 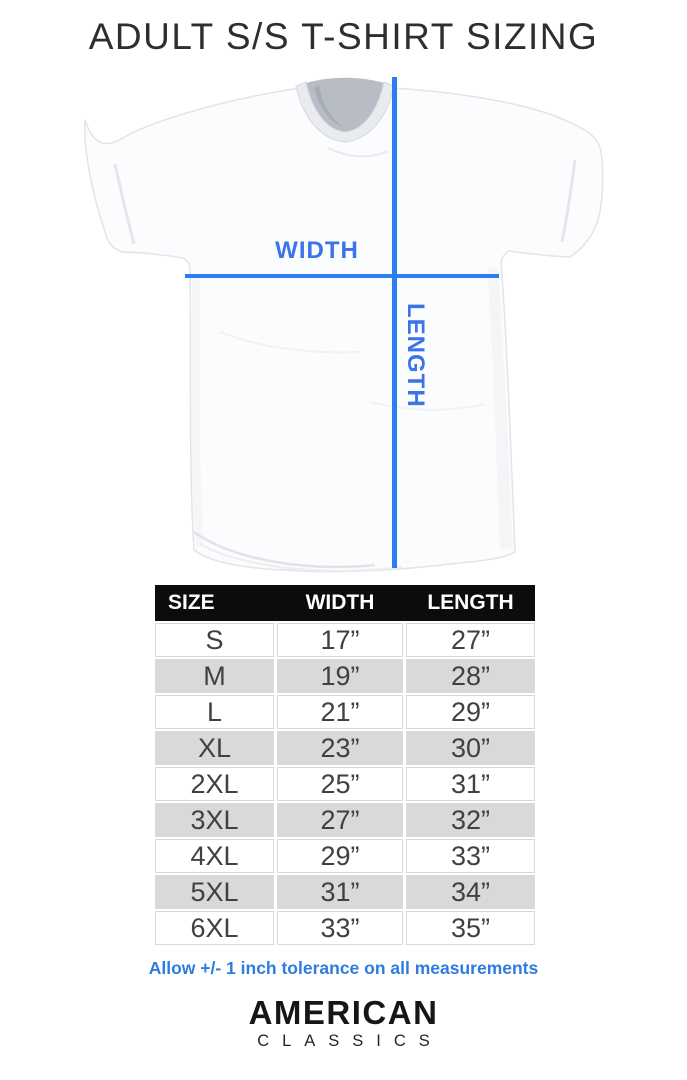 I want to click on size-cell: XL, so click(x=214, y=748).